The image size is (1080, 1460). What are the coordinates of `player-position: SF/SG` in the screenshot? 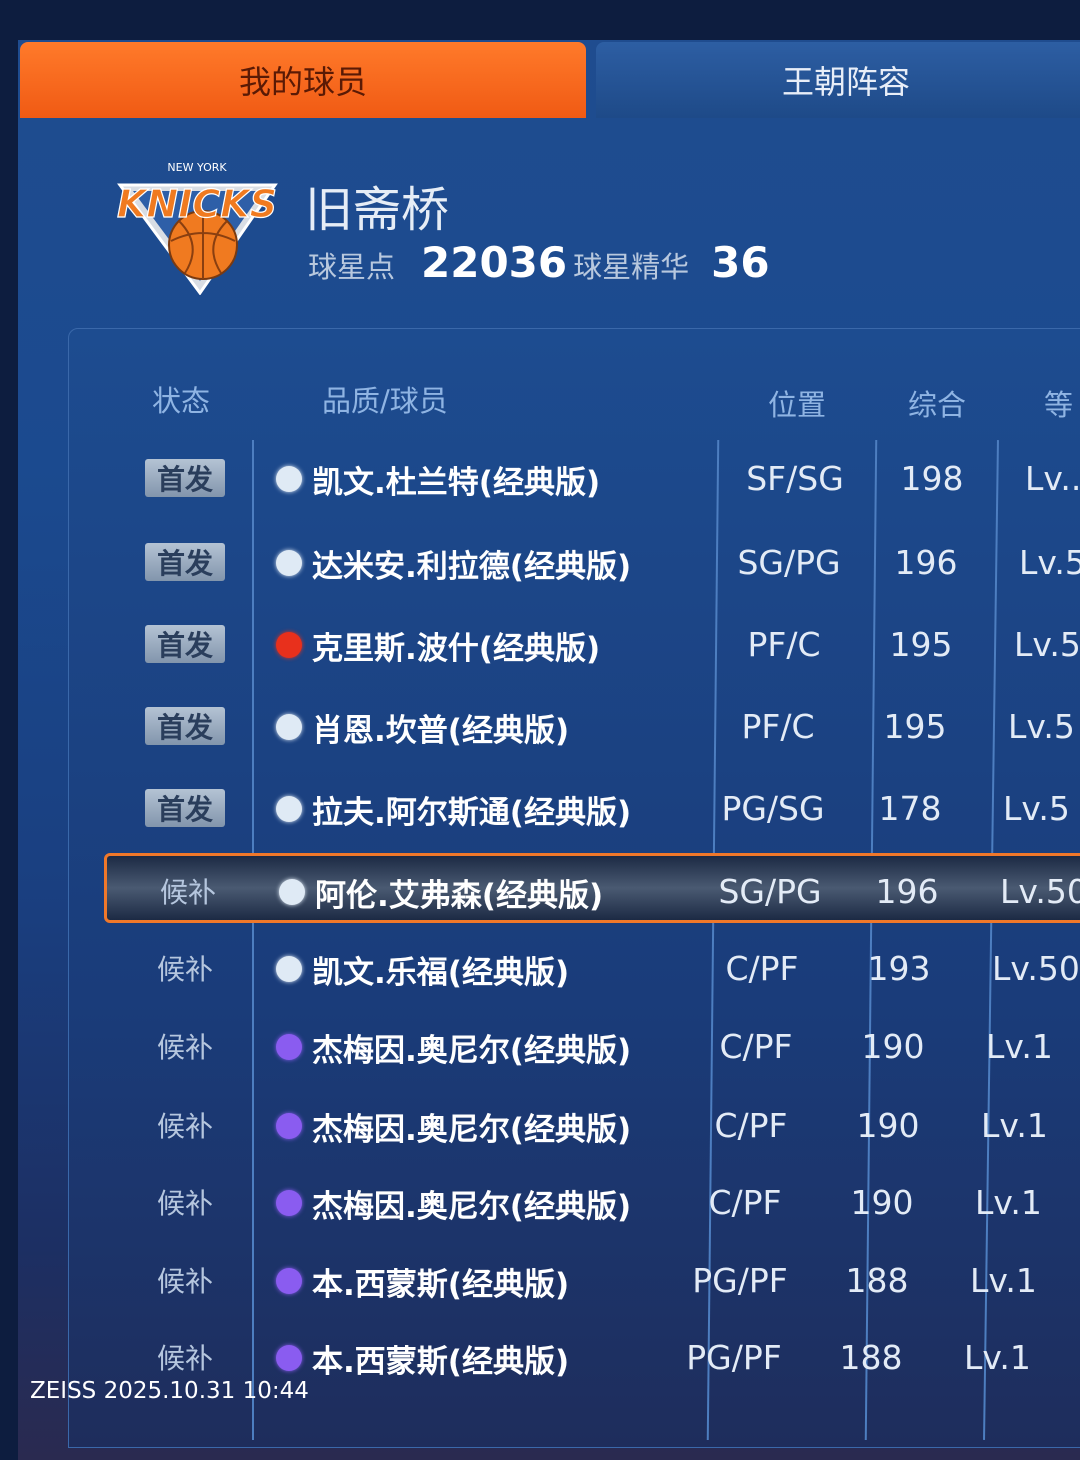 It's located at (795, 478).